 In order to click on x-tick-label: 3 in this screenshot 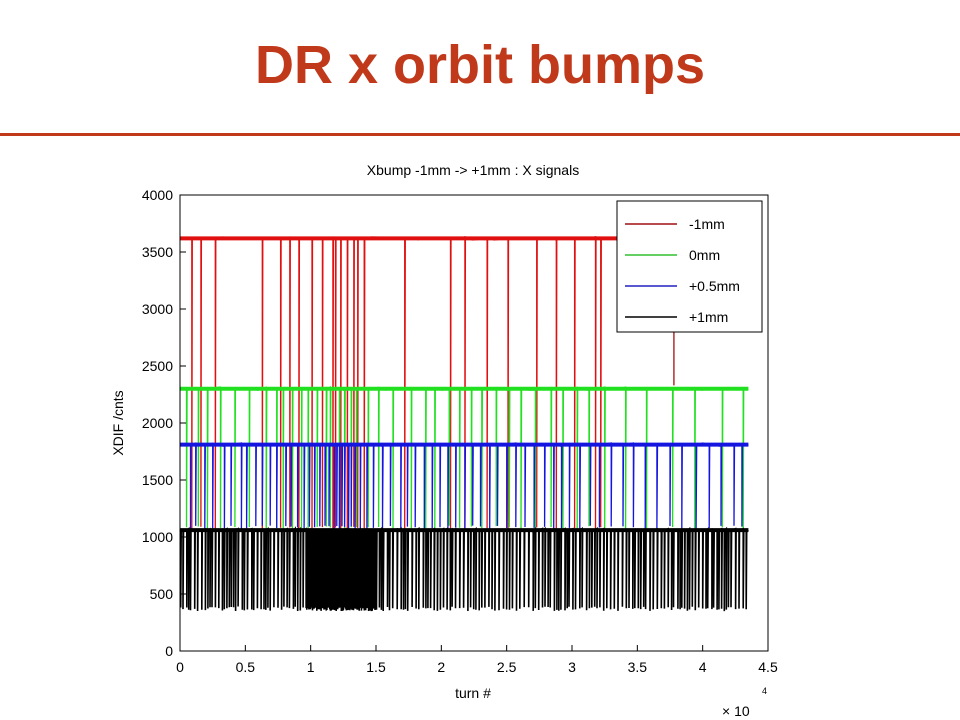, I will do `click(572, 667)`.